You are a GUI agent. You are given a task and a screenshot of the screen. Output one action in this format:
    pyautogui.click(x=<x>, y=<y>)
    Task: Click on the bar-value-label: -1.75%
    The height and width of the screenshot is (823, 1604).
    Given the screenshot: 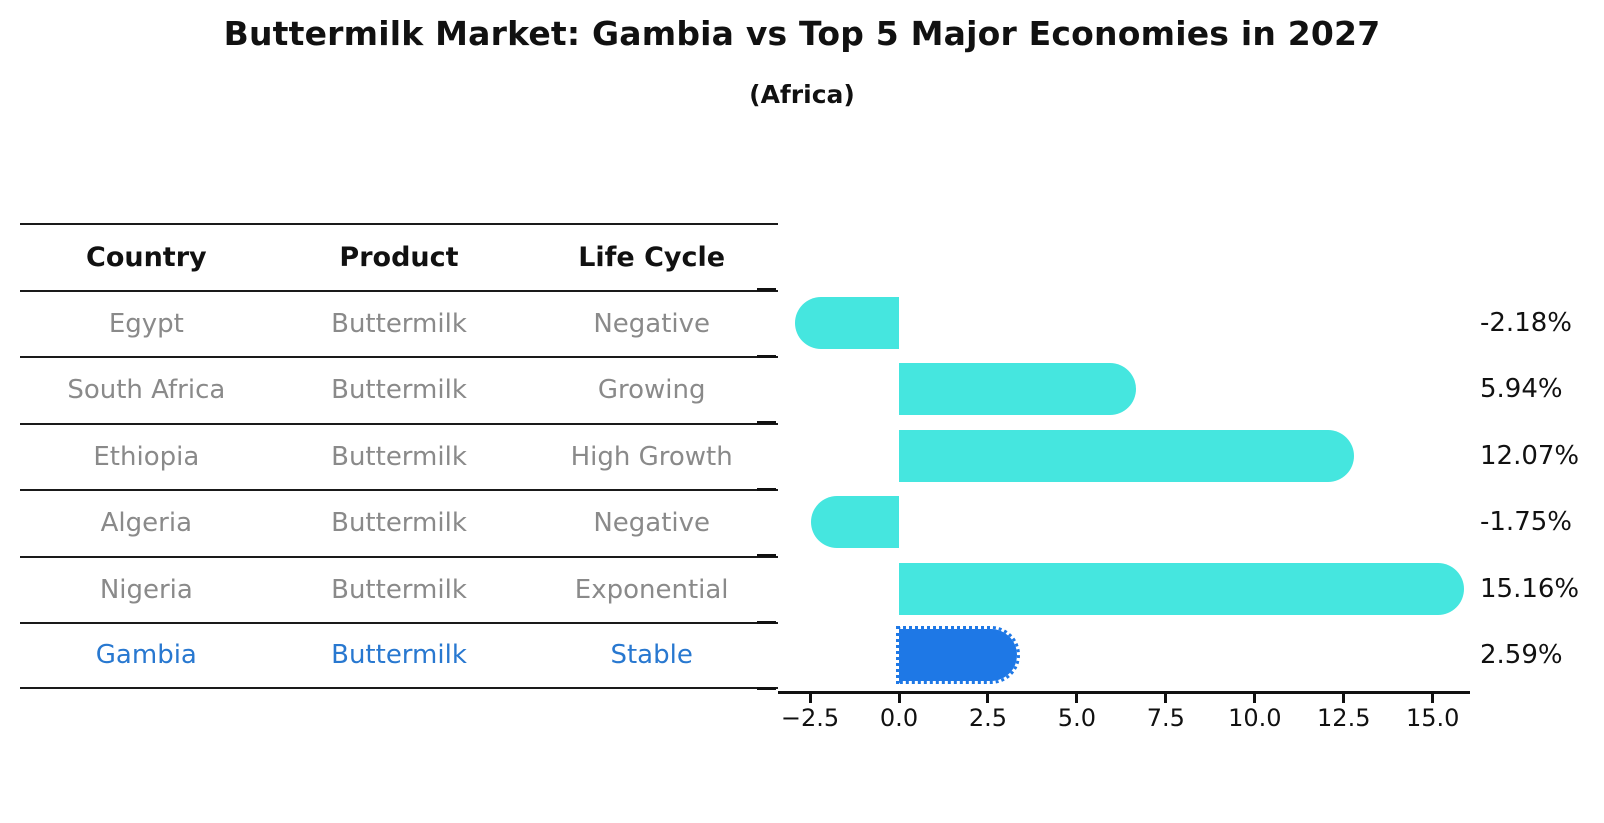 What is the action you would take?
    pyautogui.click(x=1526, y=522)
    